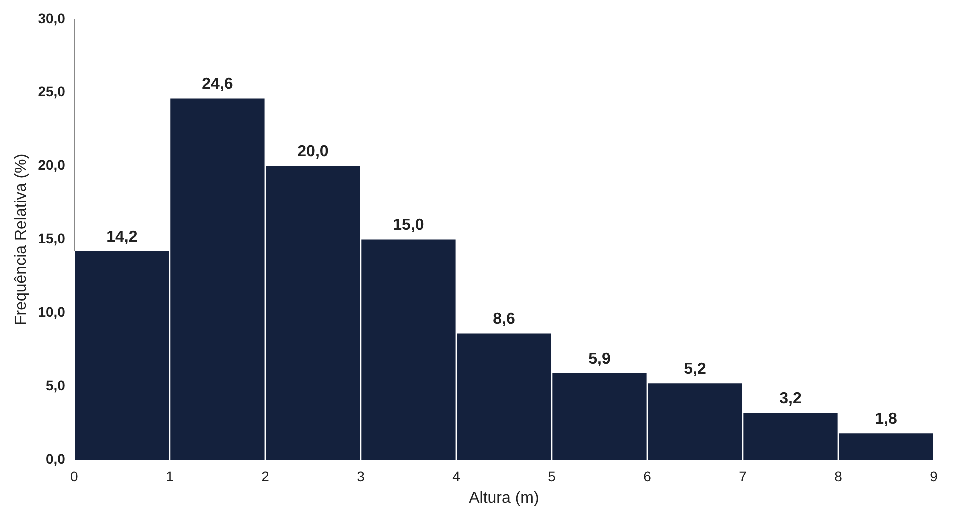 This screenshot has width=956, height=517. Describe the element at coordinates (456, 476) in the screenshot. I see `x-tick-label: 4` at that location.